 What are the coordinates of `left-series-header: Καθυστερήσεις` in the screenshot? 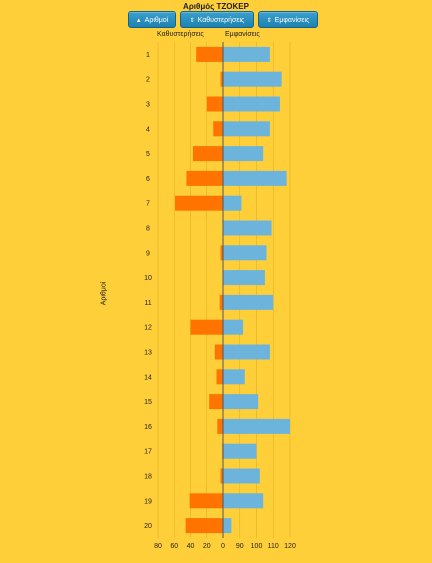 It's located at (180, 34).